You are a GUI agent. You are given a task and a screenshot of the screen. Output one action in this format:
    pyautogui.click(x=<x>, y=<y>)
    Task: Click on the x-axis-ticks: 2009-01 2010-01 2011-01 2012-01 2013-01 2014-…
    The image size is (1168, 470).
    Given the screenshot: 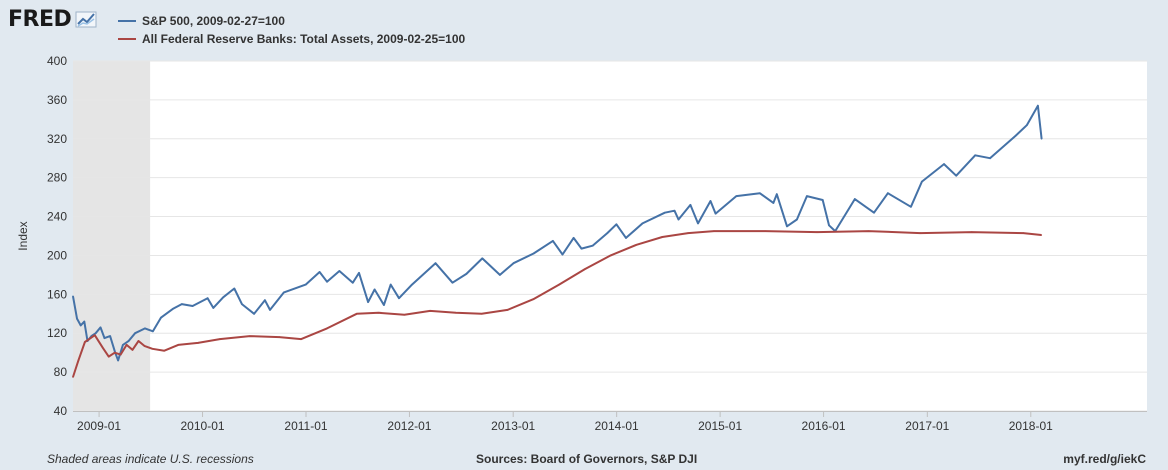 What is the action you would take?
    pyautogui.click(x=610, y=422)
    